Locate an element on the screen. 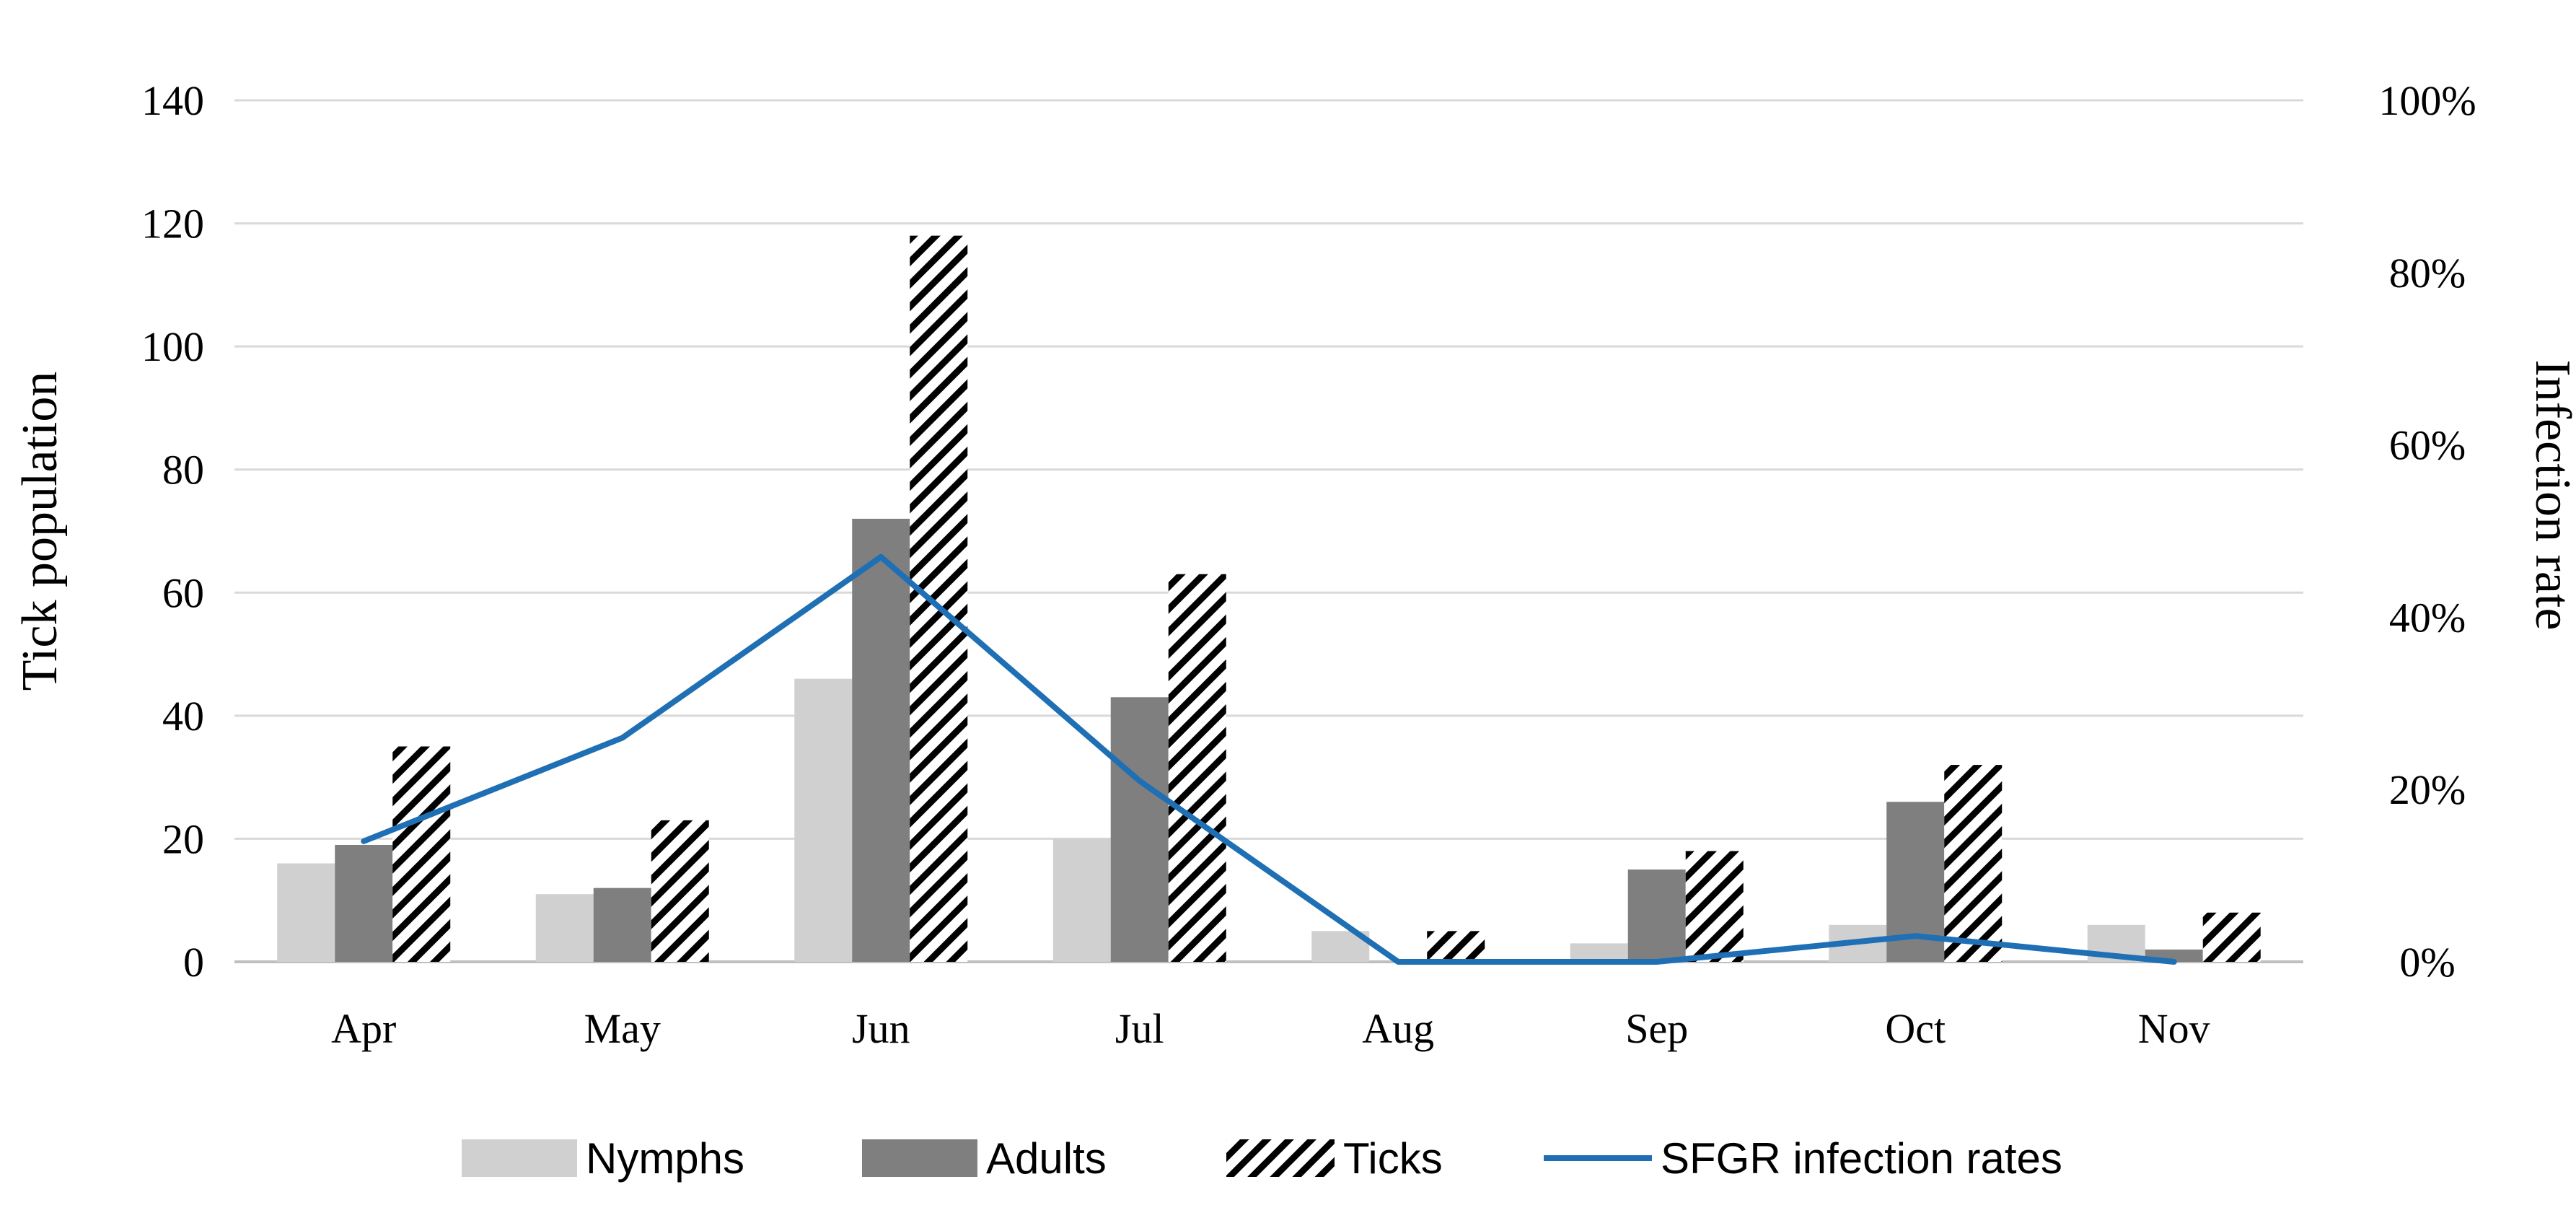 This screenshot has width=2576, height=1205. bar-nymphs-may is located at coordinates (564, 928).